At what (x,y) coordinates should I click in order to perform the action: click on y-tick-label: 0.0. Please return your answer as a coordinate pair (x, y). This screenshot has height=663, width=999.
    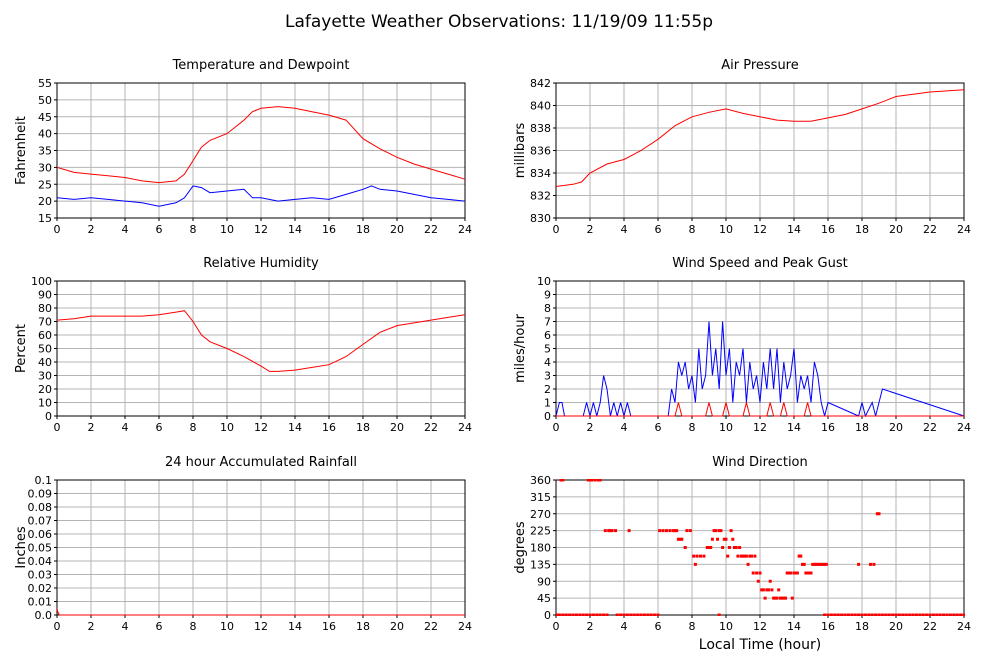
    Looking at the image, I should click on (44, 615).